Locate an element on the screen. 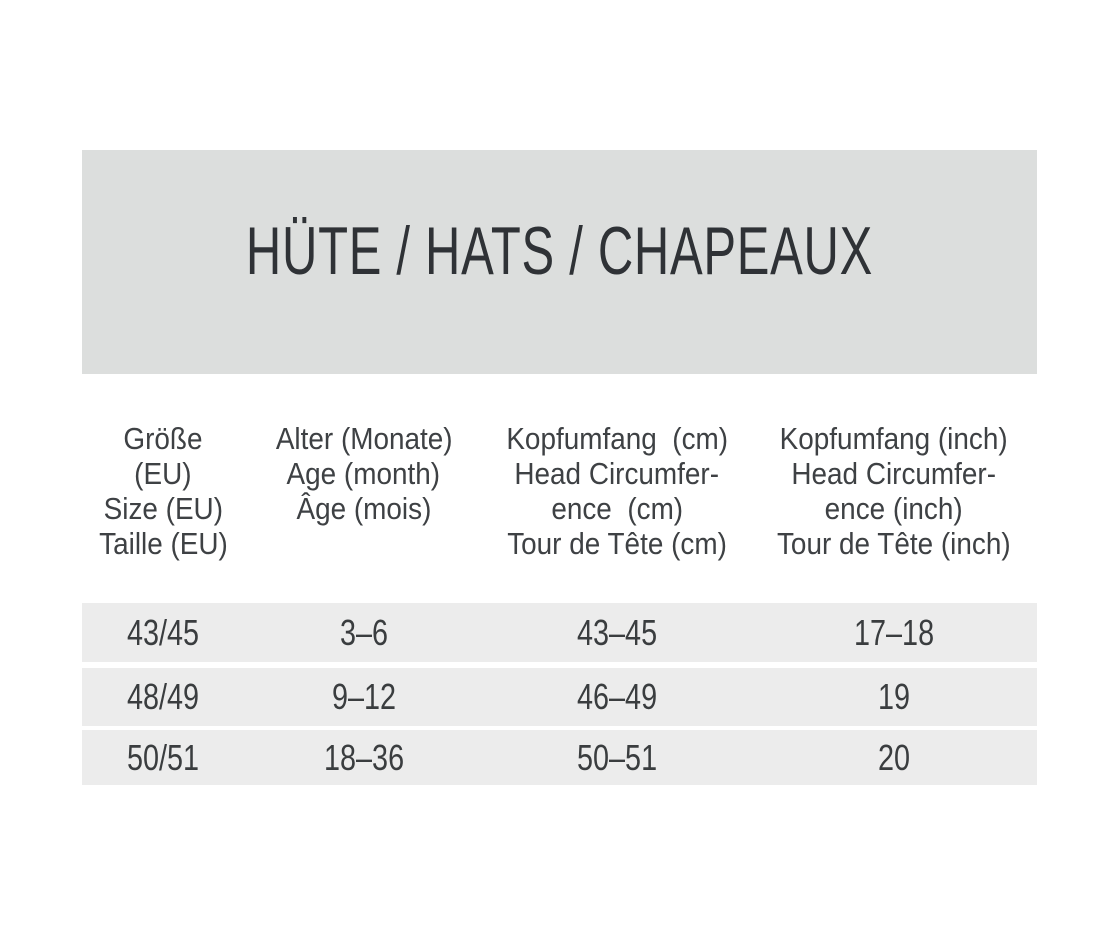 Image resolution: width=1120 pixels, height=934 pixels. cell-value: 19 is located at coordinates (893, 696).